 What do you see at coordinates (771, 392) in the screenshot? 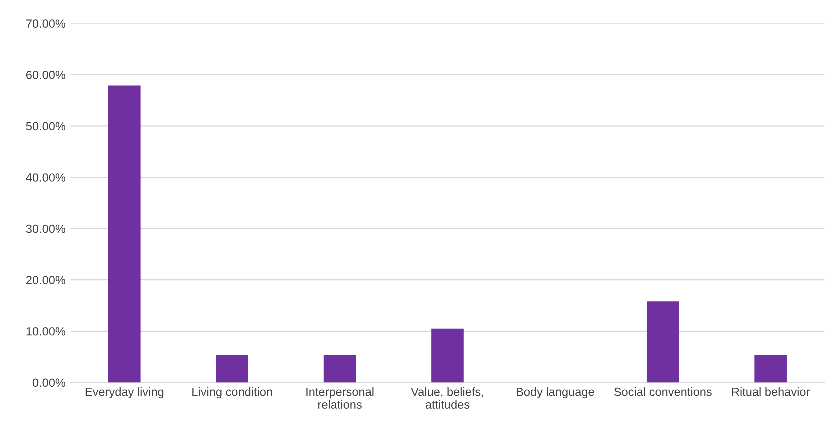
I see `x-tick-label: Ritual behavior` at bounding box center [771, 392].